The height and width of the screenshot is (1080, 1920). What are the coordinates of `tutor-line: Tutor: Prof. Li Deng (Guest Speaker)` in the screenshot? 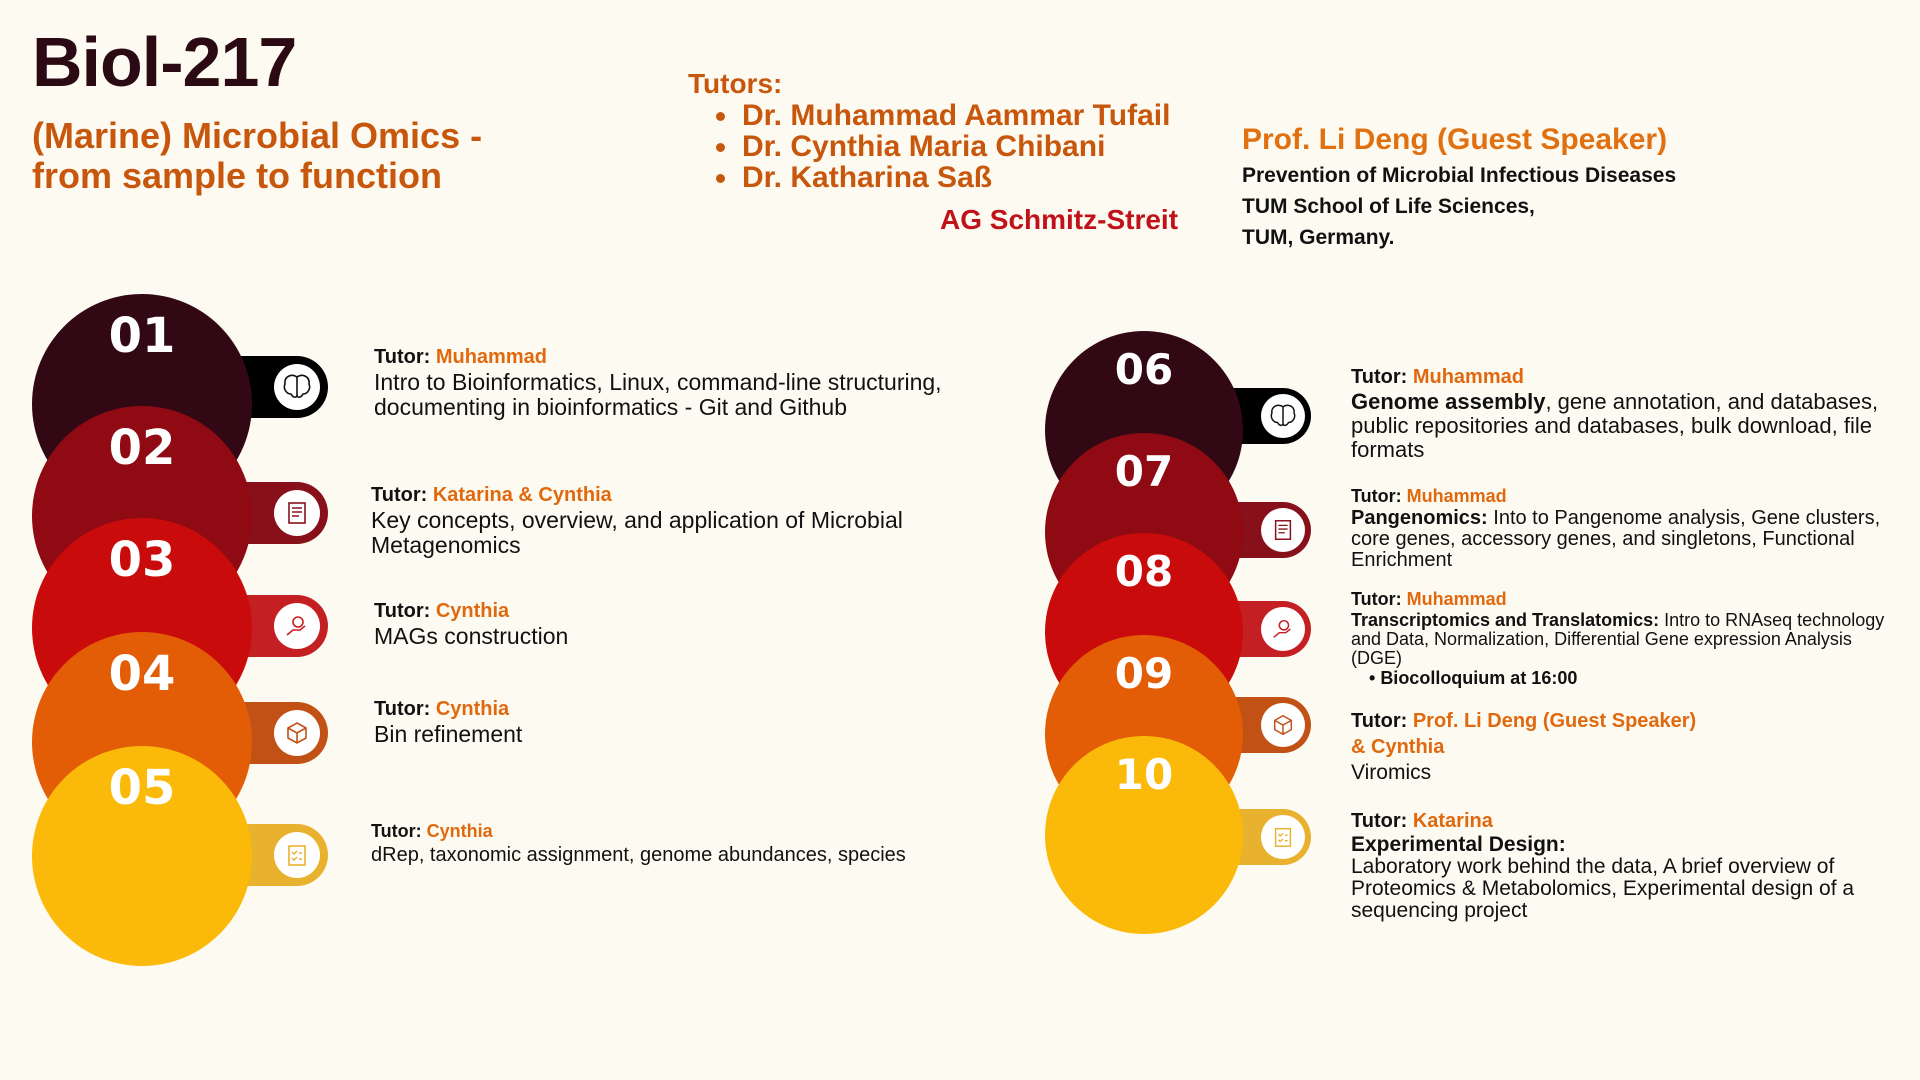 It's located at (1621, 721).